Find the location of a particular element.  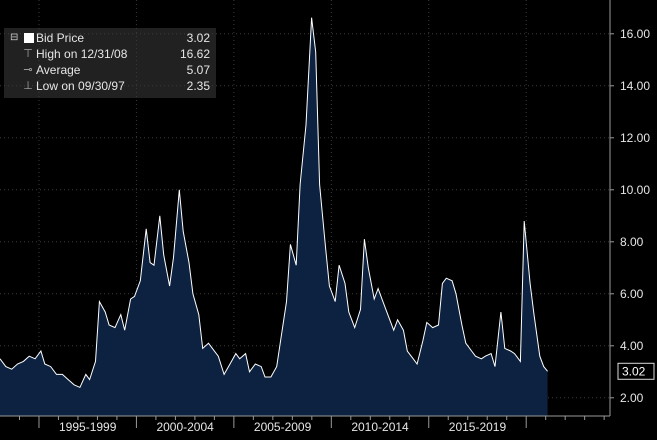

last-value-label: 3.02 is located at coordinates (634, 371).